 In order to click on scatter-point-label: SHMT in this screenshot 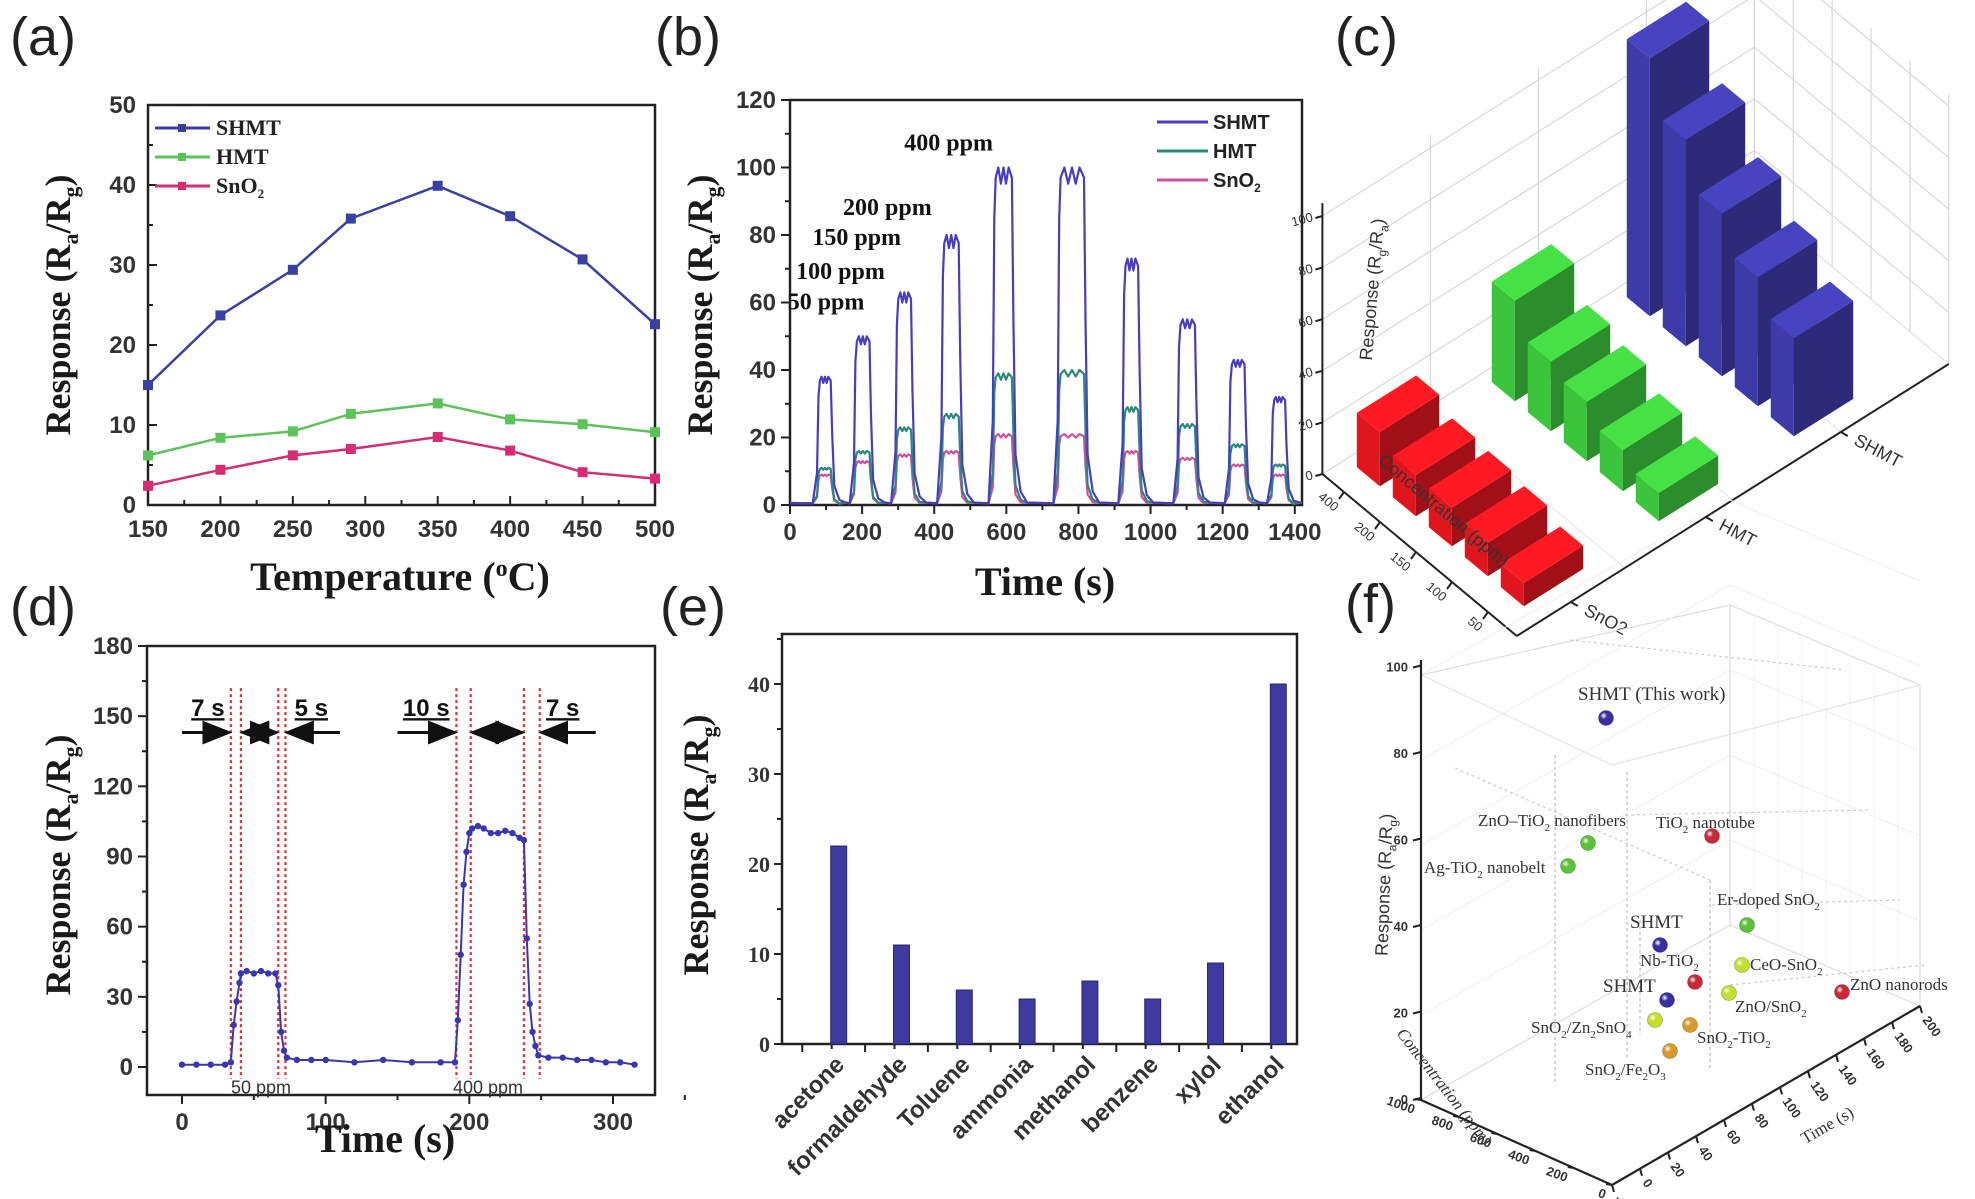, I will do `click(1656, 922)`.